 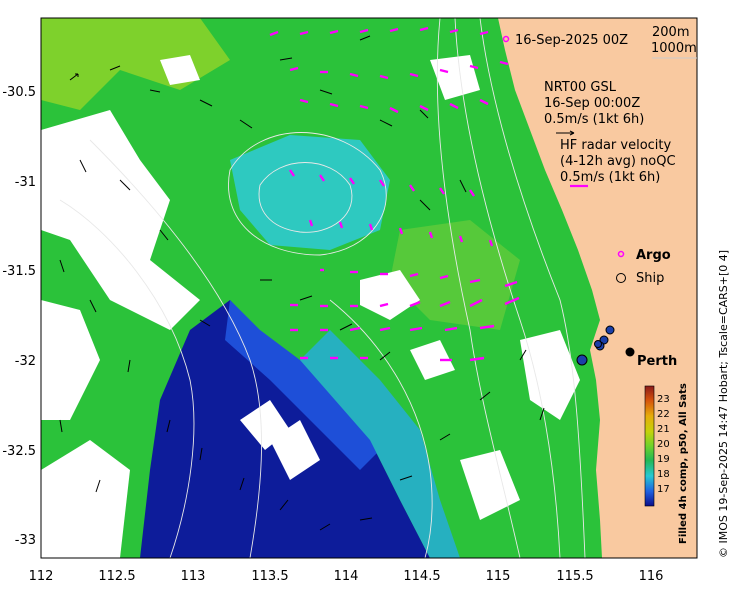 I want to click on sst-cyan-eddy, so click(x=310, y=192).